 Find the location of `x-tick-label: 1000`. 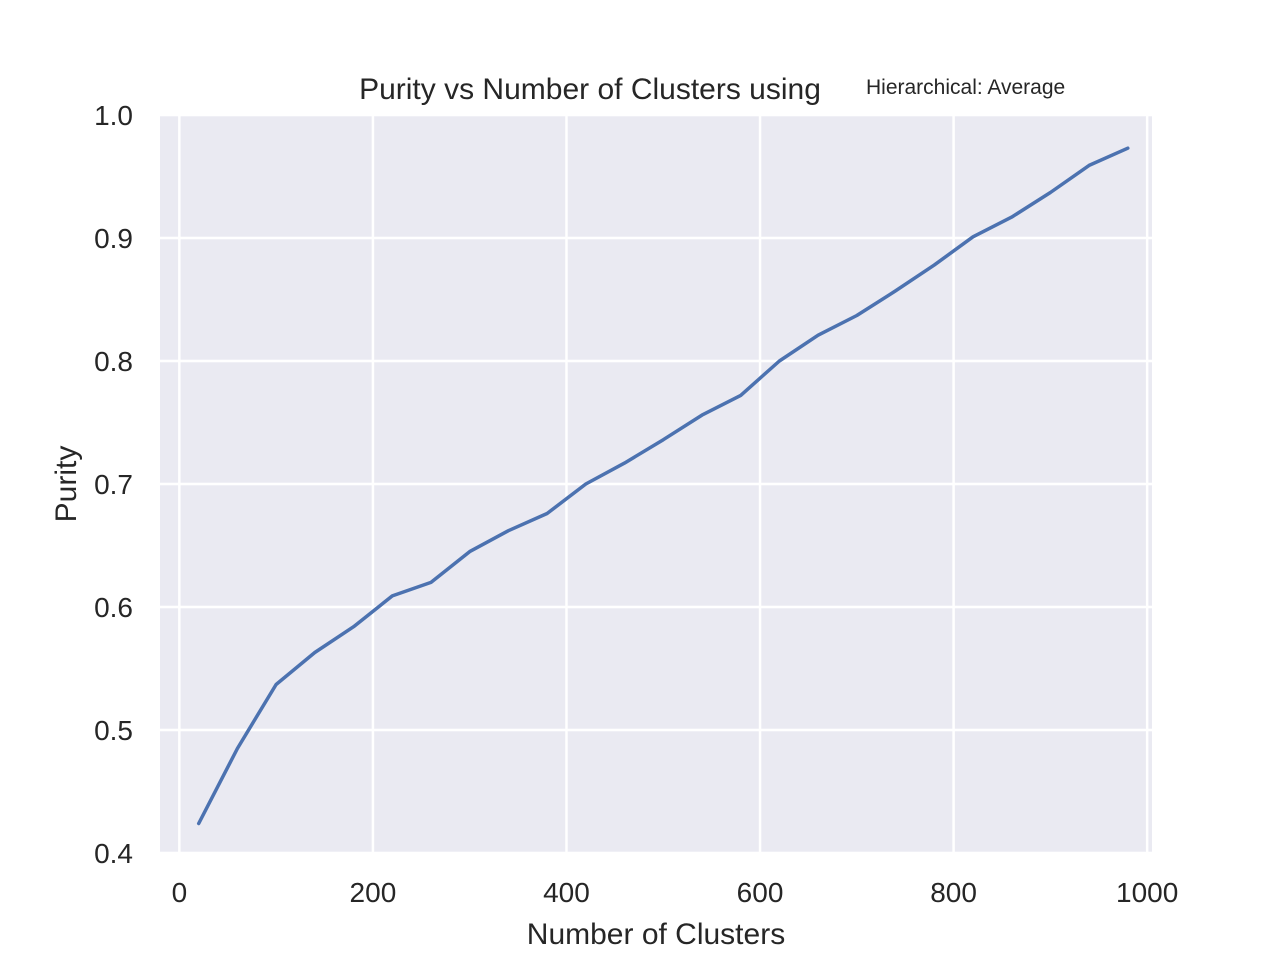

x-tick-label: 1000 is located at coordinates (1147, 892).